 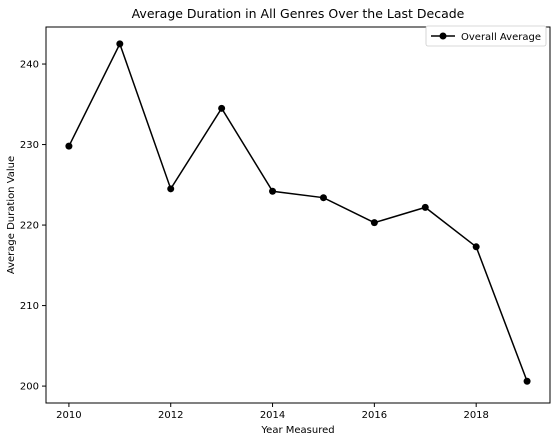 What do you see at coordinates (29, 306) in the screenshot?
I see `y-tick-label: 210` at bounding box center [29, 306].